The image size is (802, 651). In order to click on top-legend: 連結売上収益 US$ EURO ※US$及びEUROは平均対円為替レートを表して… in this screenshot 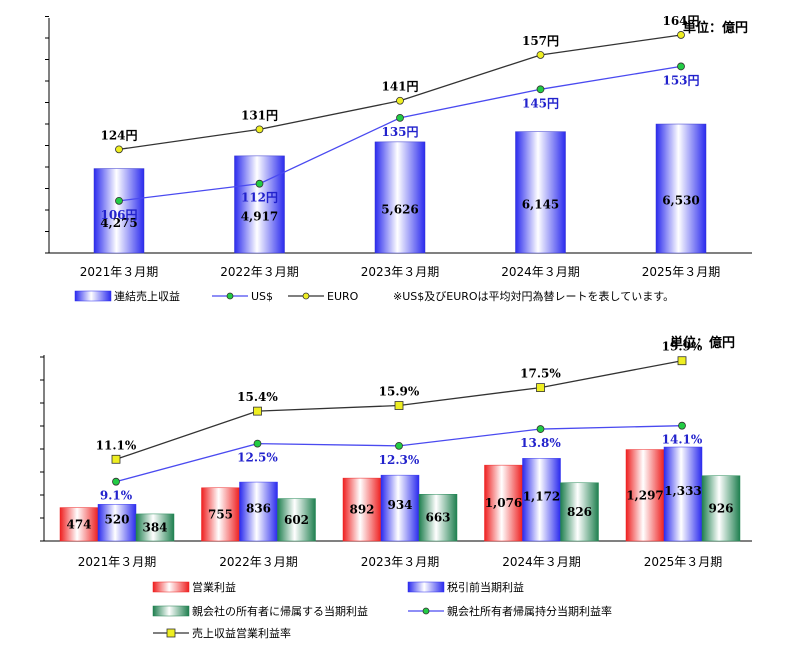, I will do `click(374, 296)`.